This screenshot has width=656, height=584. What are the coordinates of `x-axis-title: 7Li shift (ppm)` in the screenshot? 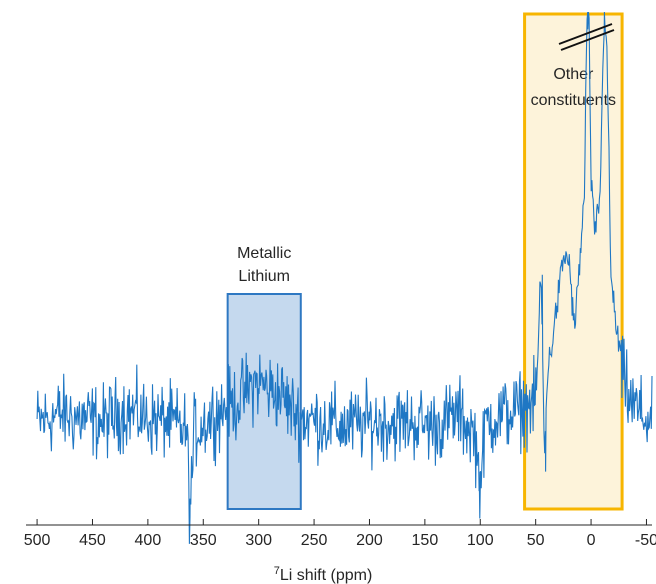 It's located at (323, 574).